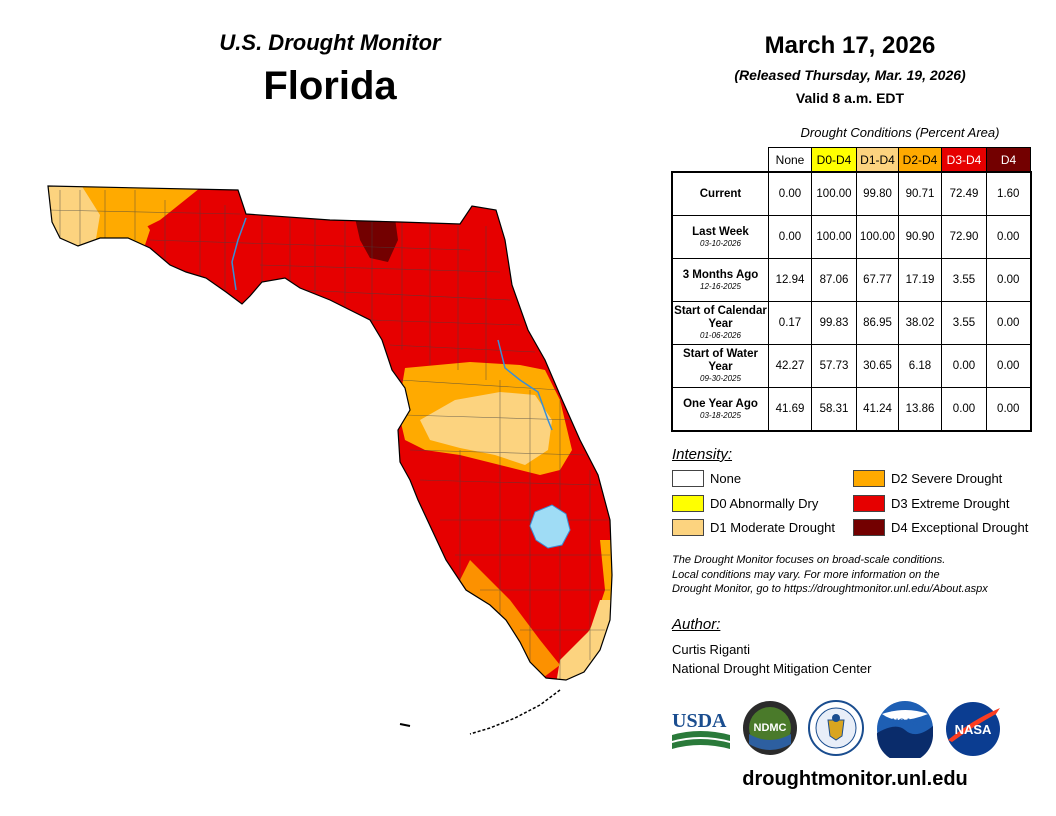  What do you see at coordinates (836, 728) in the screenshot?
I see `dept-of-commerce-seal-icon` at bounding box center [836, 728].